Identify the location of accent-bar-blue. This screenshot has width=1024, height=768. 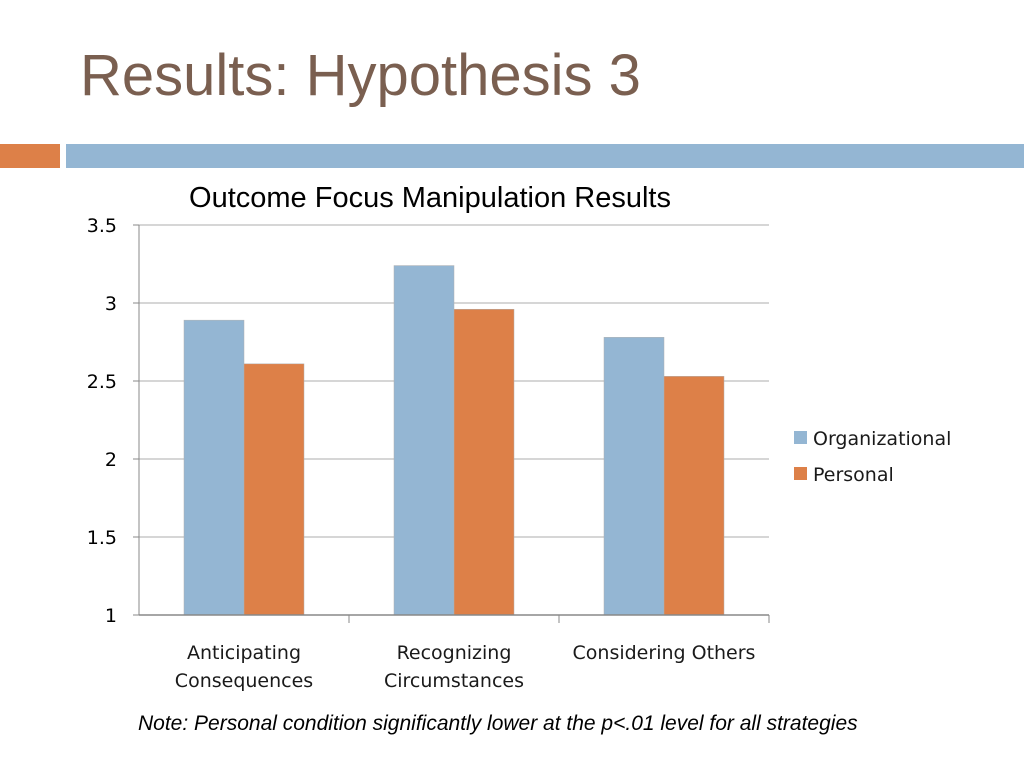
(545, 156).